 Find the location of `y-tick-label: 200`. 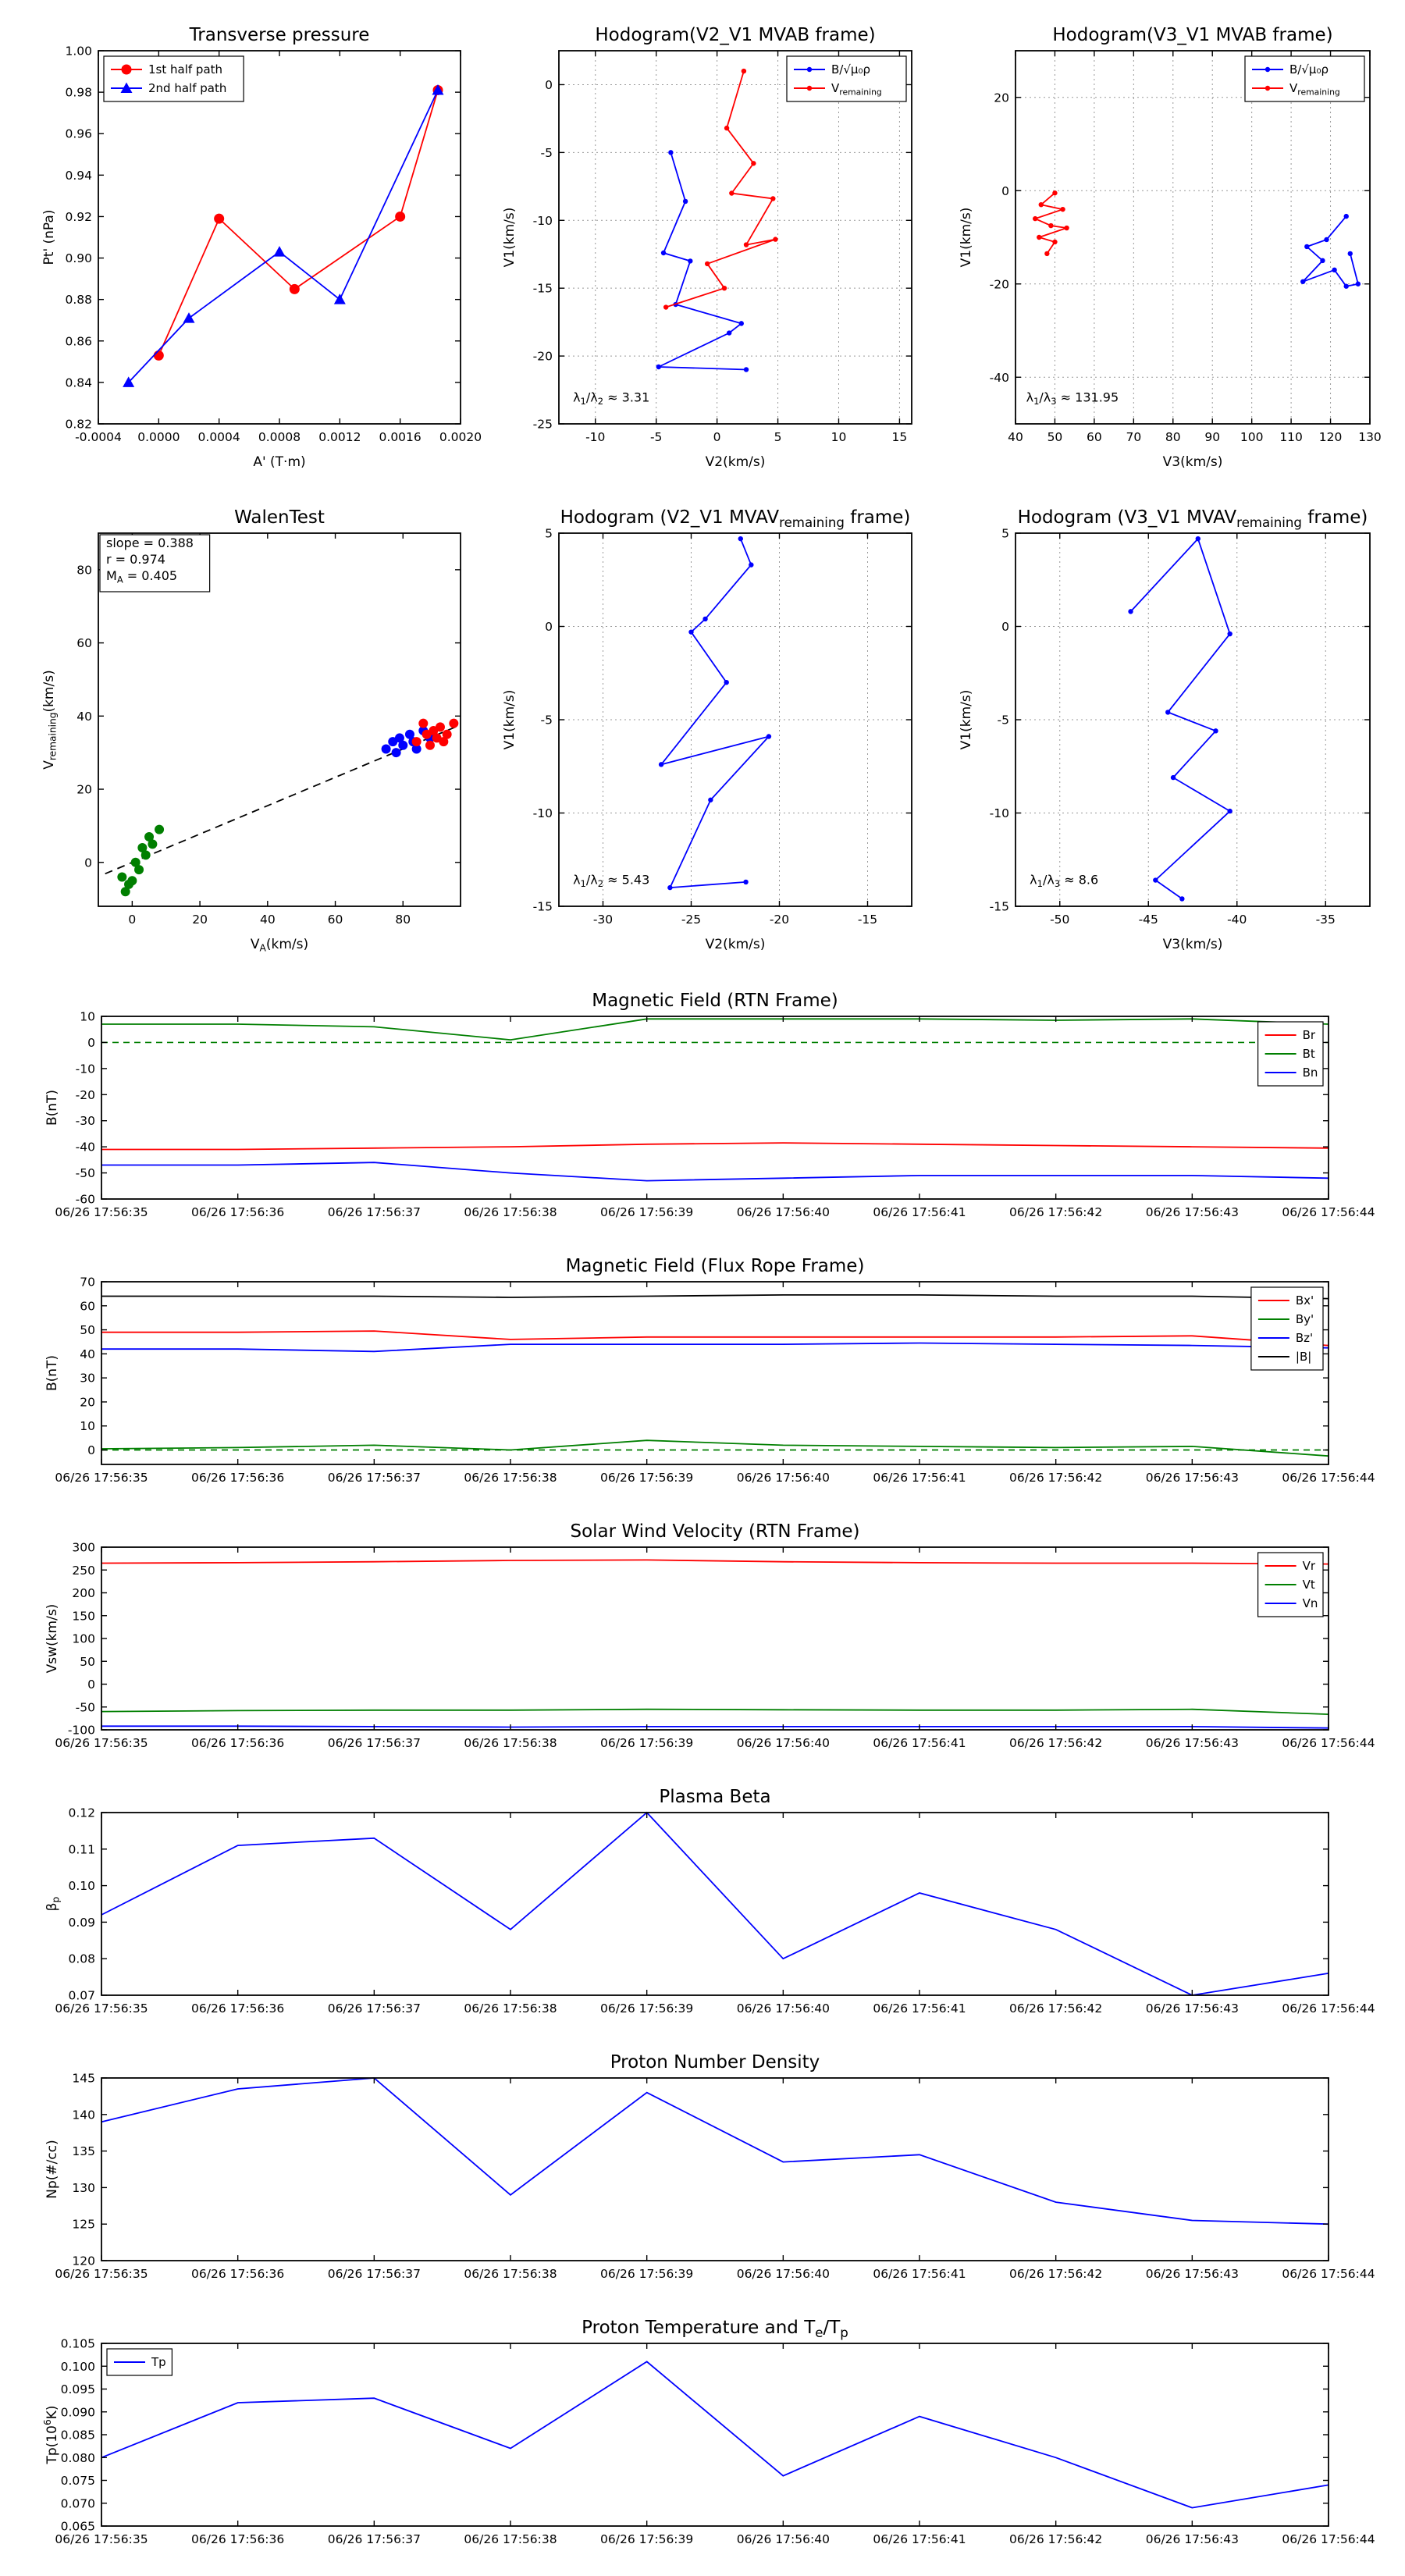

y-tick-label: 200 is located at coordinates (84, 1593).